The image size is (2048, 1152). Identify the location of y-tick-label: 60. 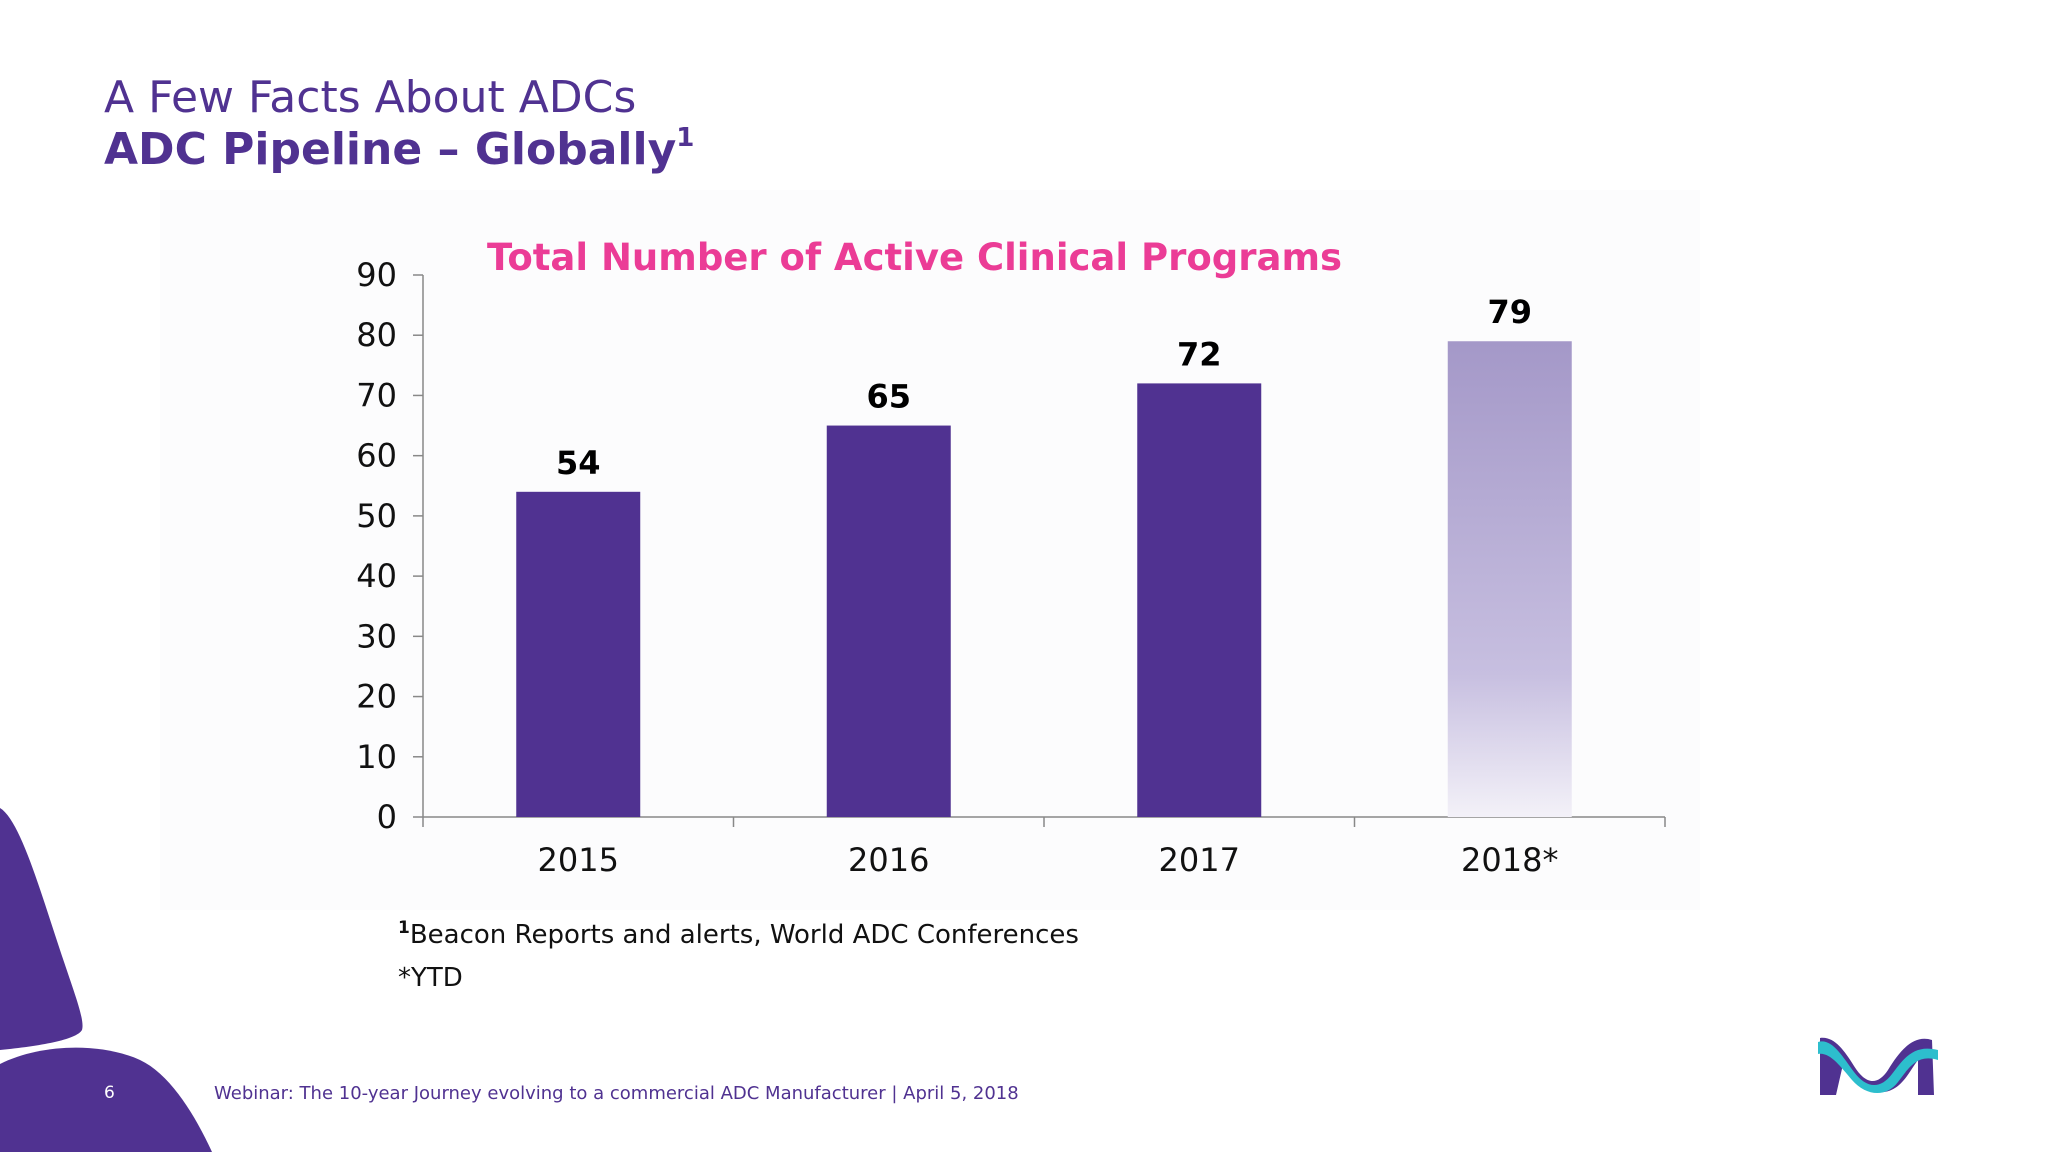
(376, 456).